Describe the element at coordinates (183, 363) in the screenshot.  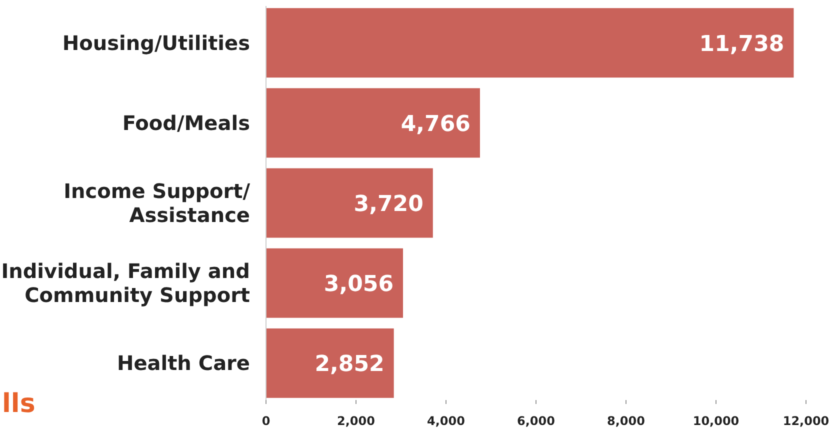
I see `y-tick-label: Health Care` at that location.